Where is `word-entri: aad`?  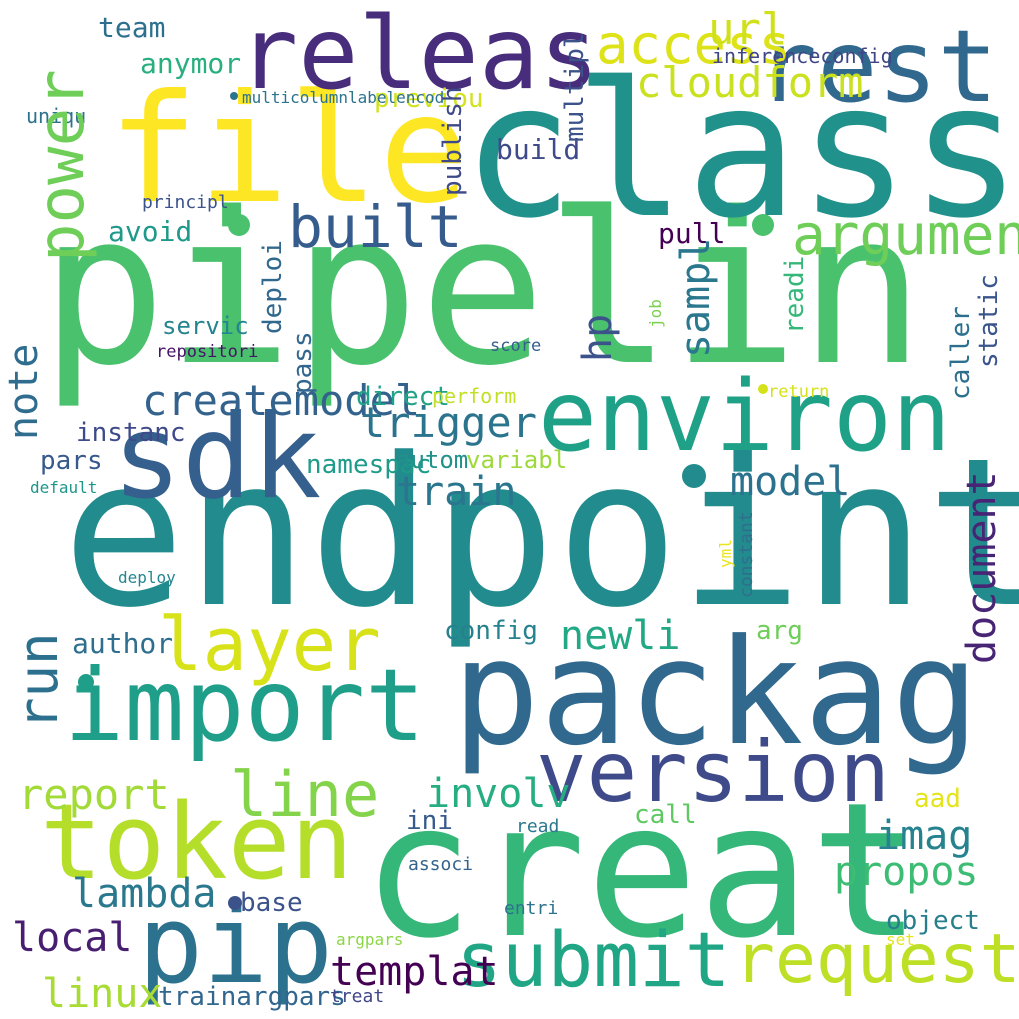
word-entri: aad is located at coordinates (937, 799).